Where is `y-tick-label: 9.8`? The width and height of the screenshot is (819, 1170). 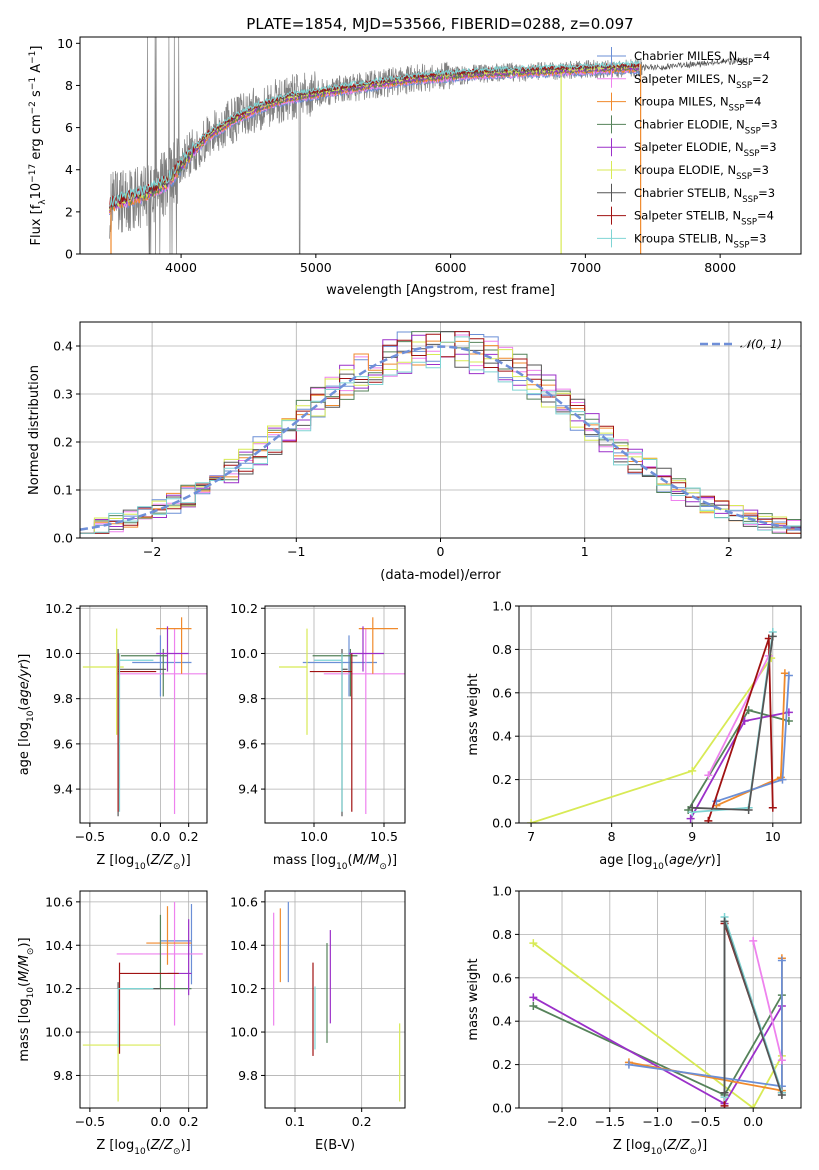
y-tick-label: 9.8 is located at coordinates (63, 1075).